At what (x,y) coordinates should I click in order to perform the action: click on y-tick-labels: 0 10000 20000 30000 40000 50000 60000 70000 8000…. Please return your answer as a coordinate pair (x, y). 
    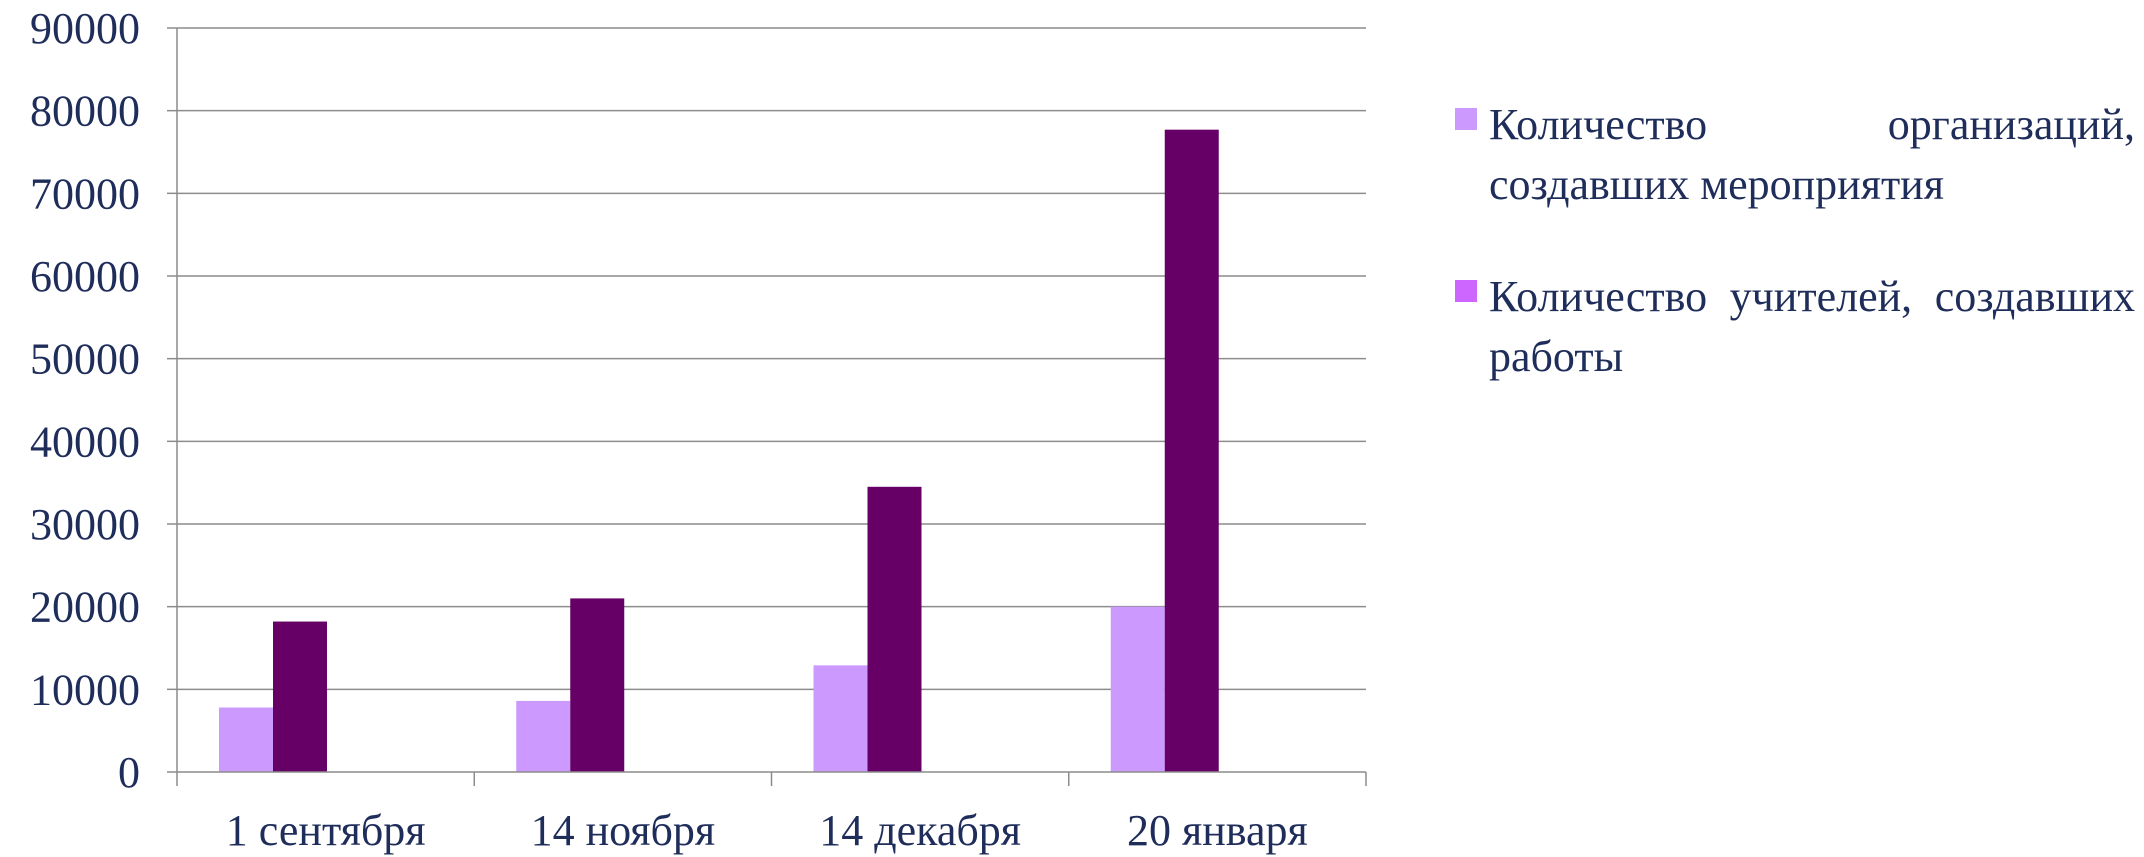
    Looking at the image, I should click on (85, 400).